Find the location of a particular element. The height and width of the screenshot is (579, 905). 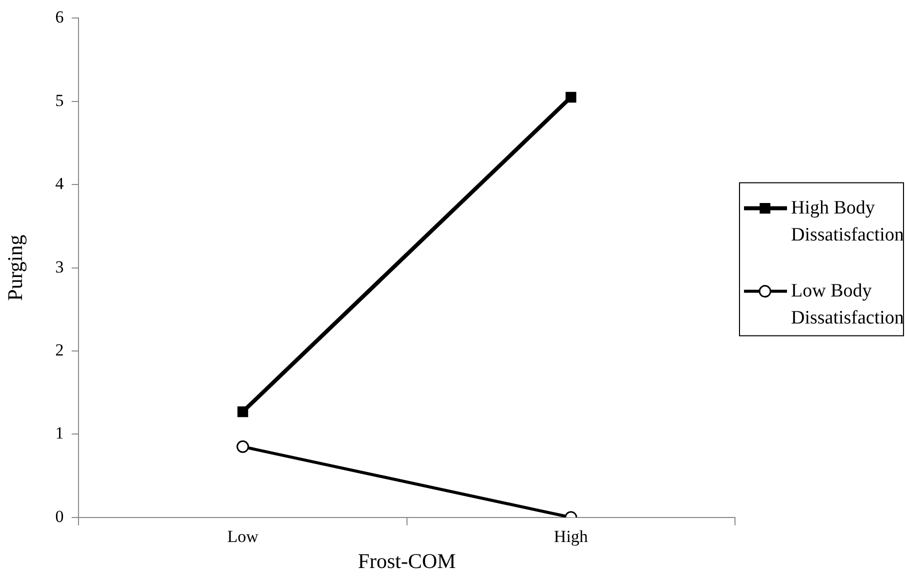

y-tick-label: 4 is located at coordinates (59, 184).